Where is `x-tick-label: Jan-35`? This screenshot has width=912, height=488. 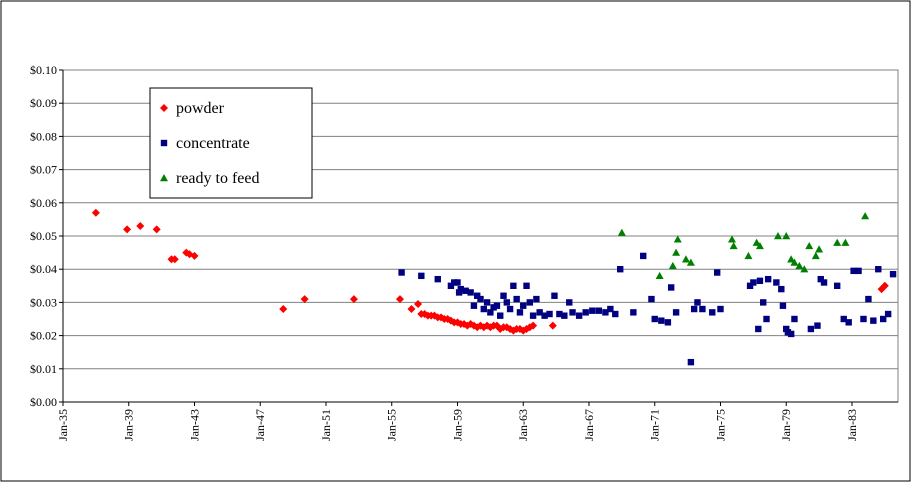 x-tick-label: Jan-35 is located at coordinates (63, 425).